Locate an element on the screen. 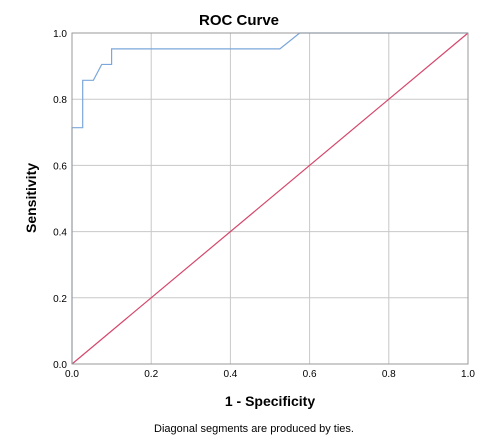 Image resolution: width=500 pixels, height=441 pixels. x-tick-label: 0.0 is located at coordinates (72, 374).